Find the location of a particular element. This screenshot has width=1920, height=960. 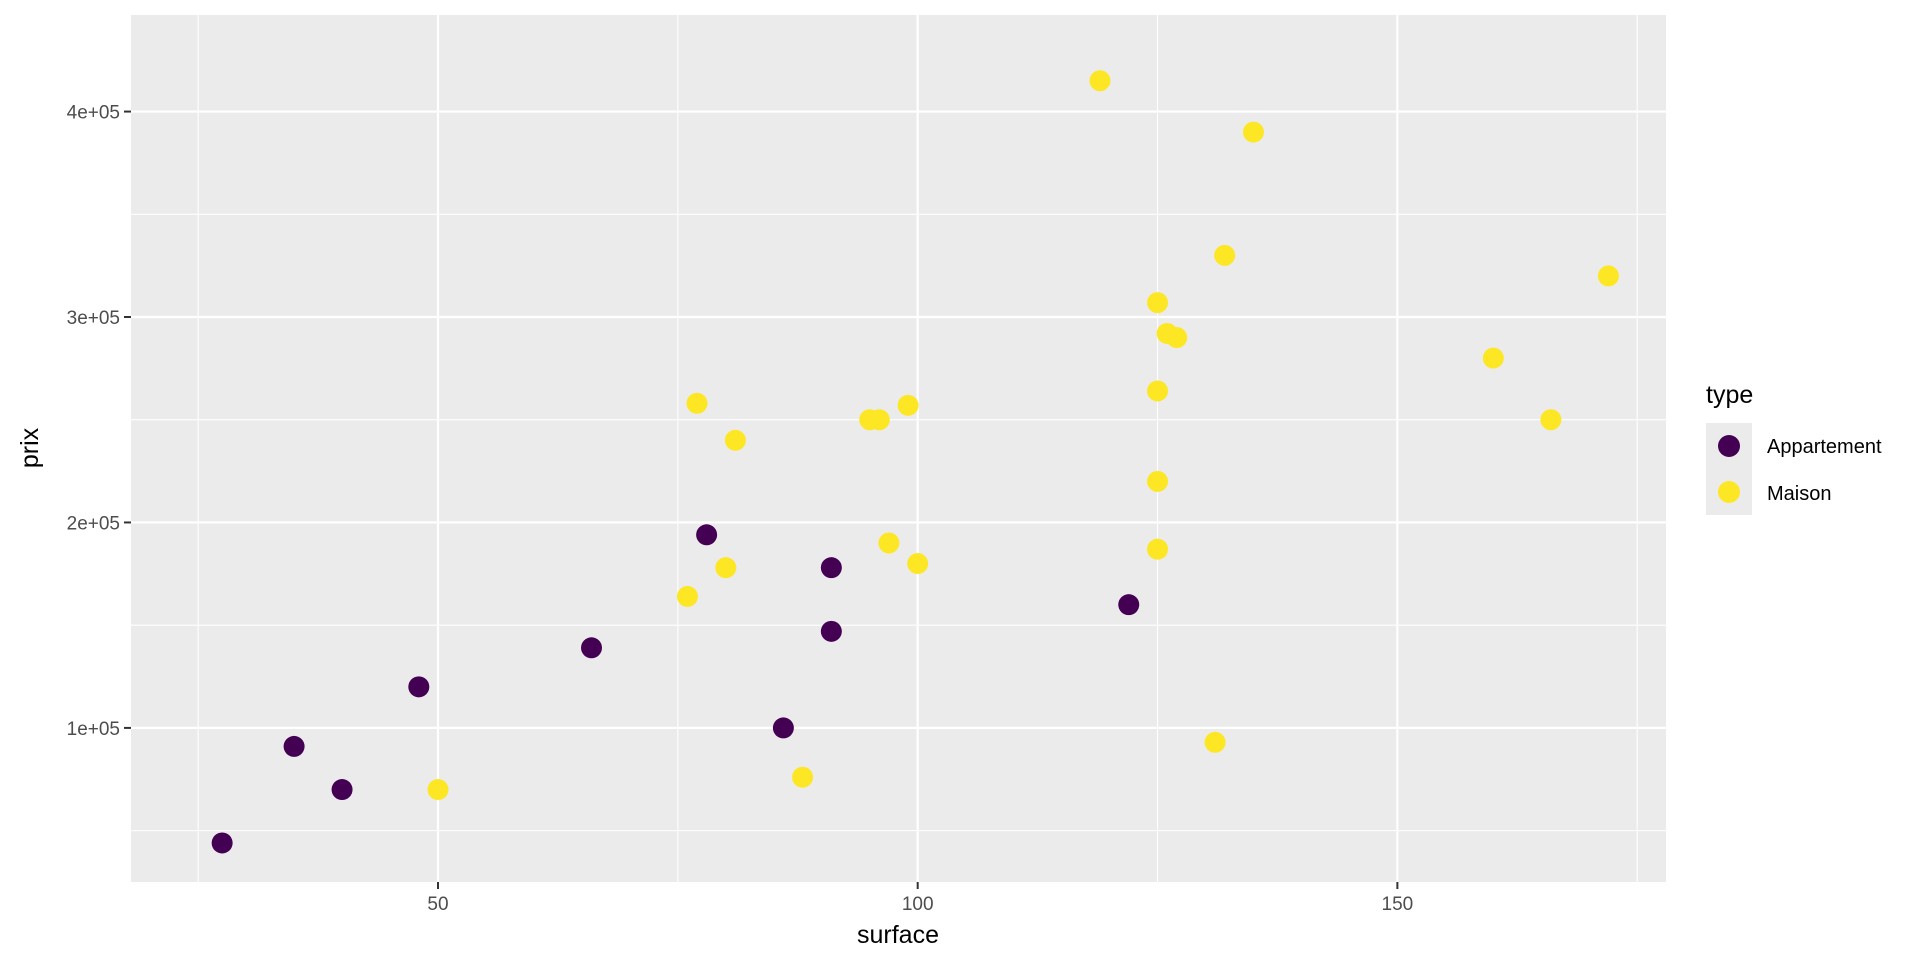

legend: type Appartement Maison is located at coordinates (1794, 448).